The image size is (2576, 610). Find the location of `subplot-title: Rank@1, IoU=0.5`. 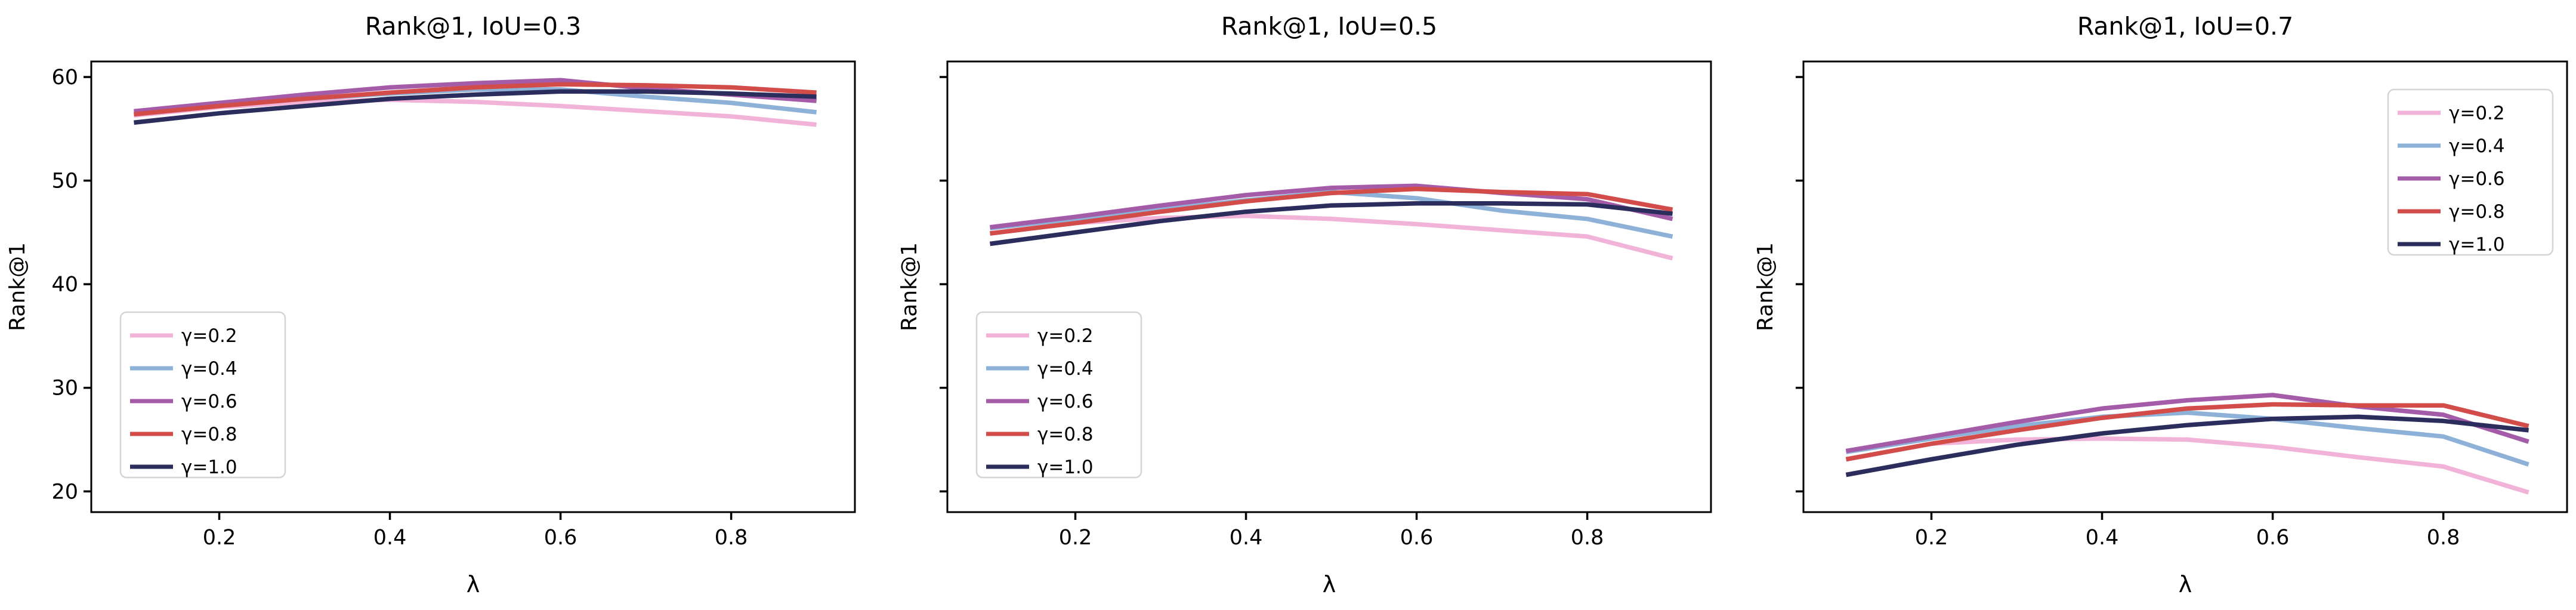

subplot-title: Rank@1, IoU=0.5 is located at coordinates (1329, 26).